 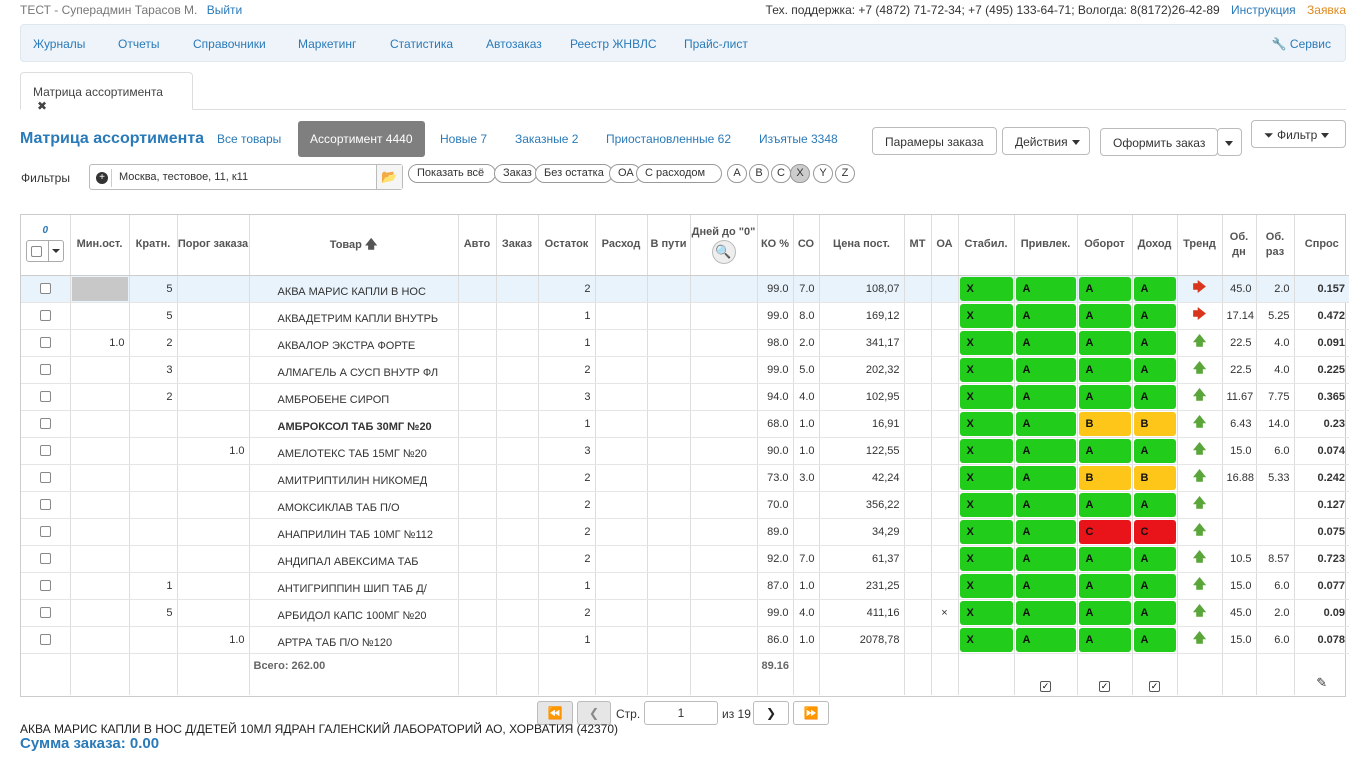 I want to click on cell-product-name: АМОКСИКЛАВ ТАБ П/О, so click(x=354, y=505).